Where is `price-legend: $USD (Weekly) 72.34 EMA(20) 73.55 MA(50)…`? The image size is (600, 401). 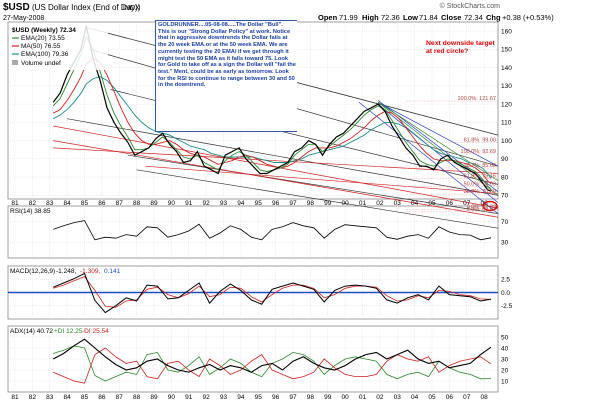
price-legend: $USD (Weekly) 72.34 EMA(20) 73.55 MA(50)… is located at coordinates (59, 47).